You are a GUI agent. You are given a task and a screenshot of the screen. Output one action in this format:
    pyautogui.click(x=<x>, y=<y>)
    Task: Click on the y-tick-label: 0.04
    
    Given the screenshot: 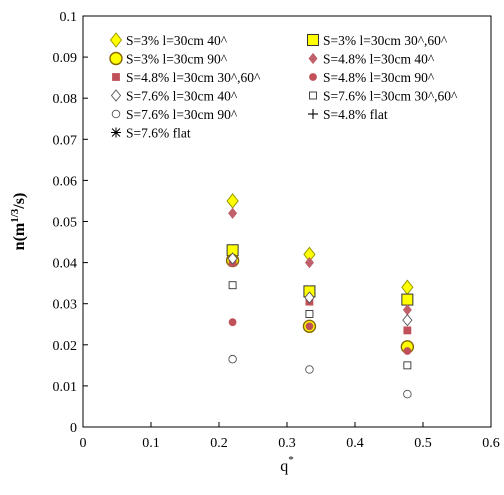 What is the action you would take?
    pyautogui.click(x=65, y=264)
    